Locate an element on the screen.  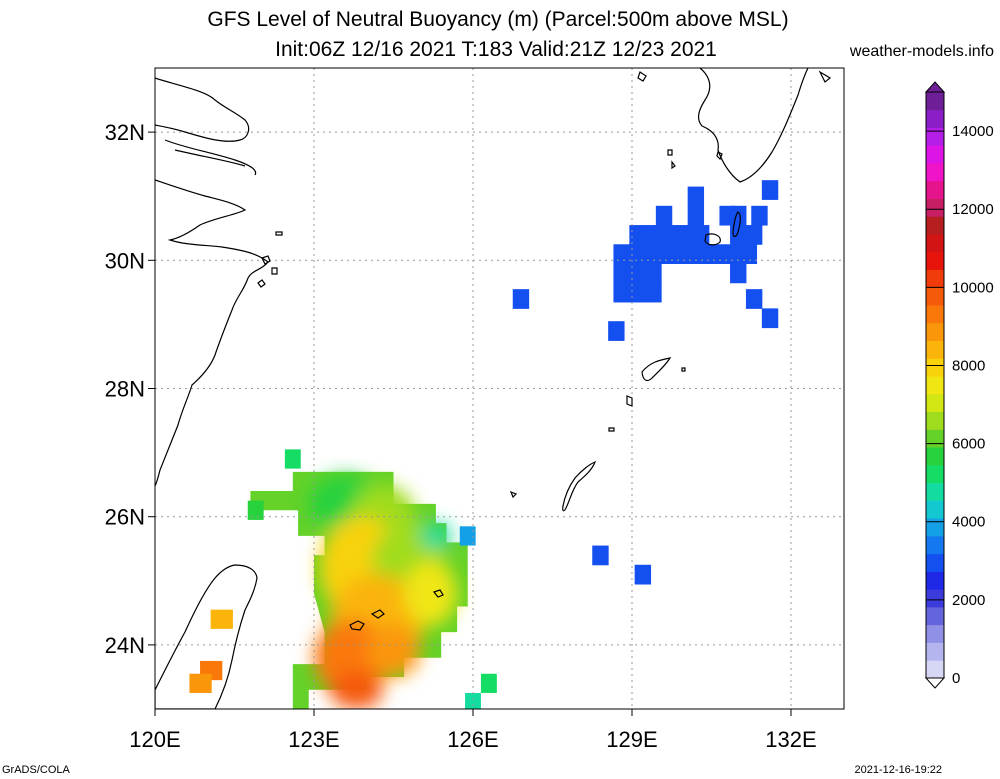
lon-tick-label: 132E is located at coordinates (790, 739).